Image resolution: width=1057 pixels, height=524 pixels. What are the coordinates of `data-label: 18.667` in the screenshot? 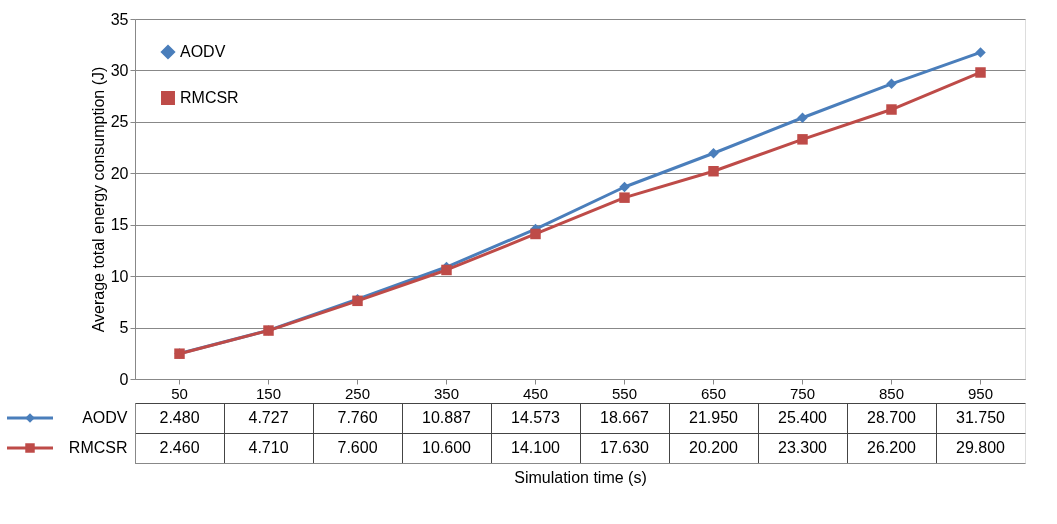 It's located at (625, 417).